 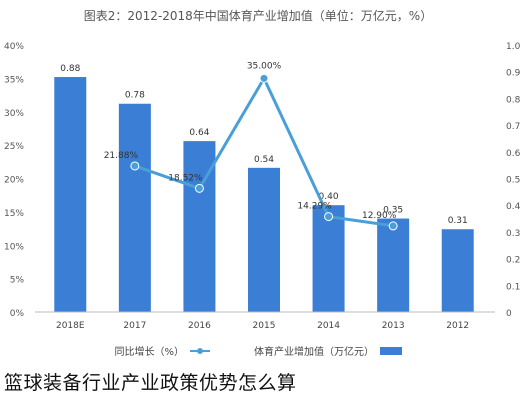 What do you see at coordinates (391, 351) in the screenshot?
I see `legend-bar-swatch` at bounding box center [391, 351].